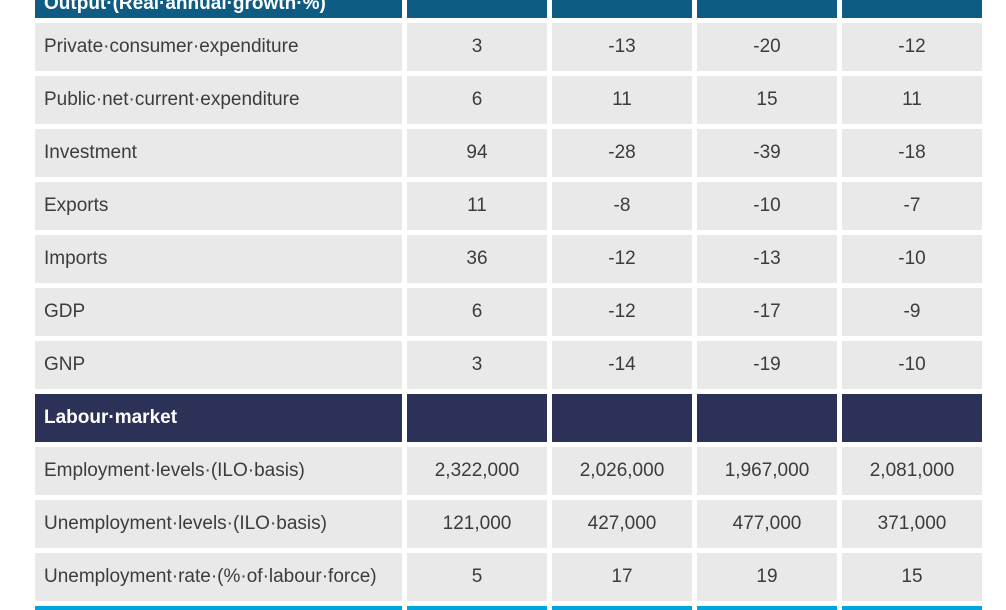 The width and height of the screenshot is (1006, 610). I want to click on value-cell: -9, so click(912, 312).